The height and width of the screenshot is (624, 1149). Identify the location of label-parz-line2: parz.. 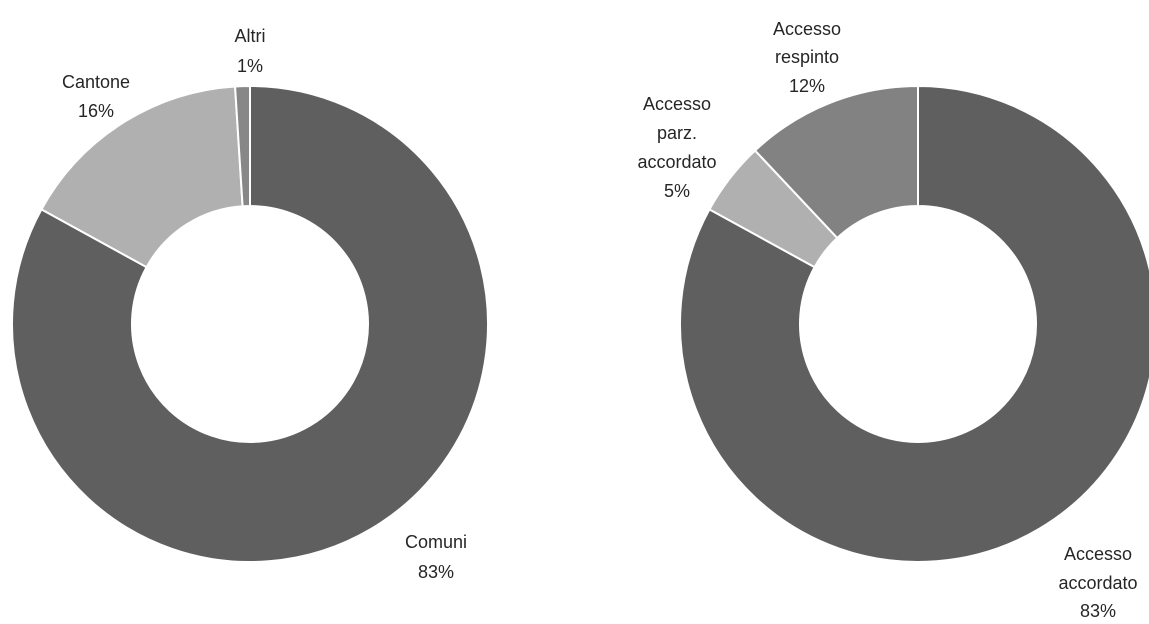
(677, 133).